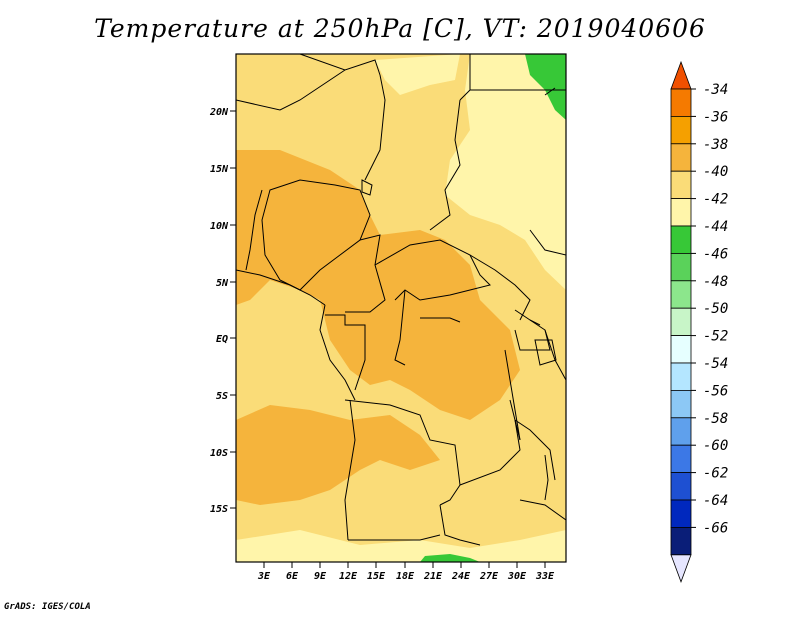  Describe the element at coordinates (417, 74) in the screenshot. I see `field-light-north` at that location.